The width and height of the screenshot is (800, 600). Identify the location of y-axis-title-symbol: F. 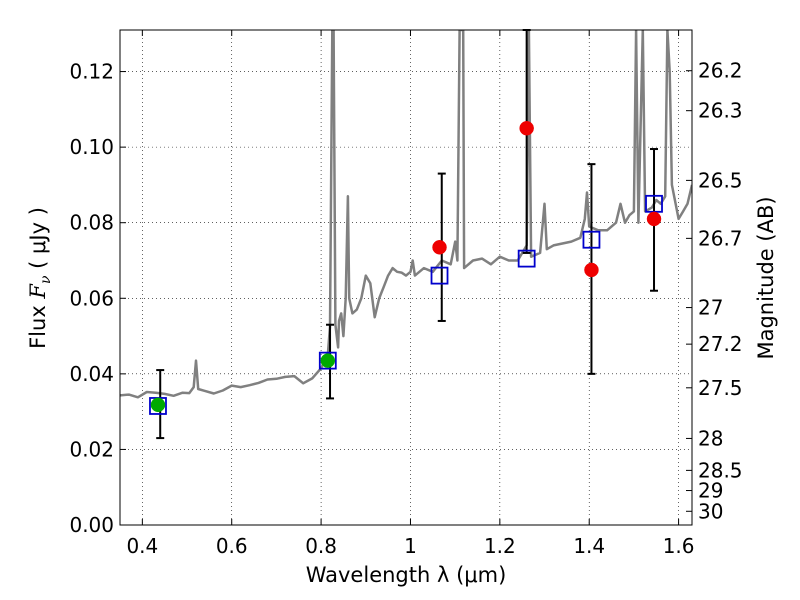
(38, 291).